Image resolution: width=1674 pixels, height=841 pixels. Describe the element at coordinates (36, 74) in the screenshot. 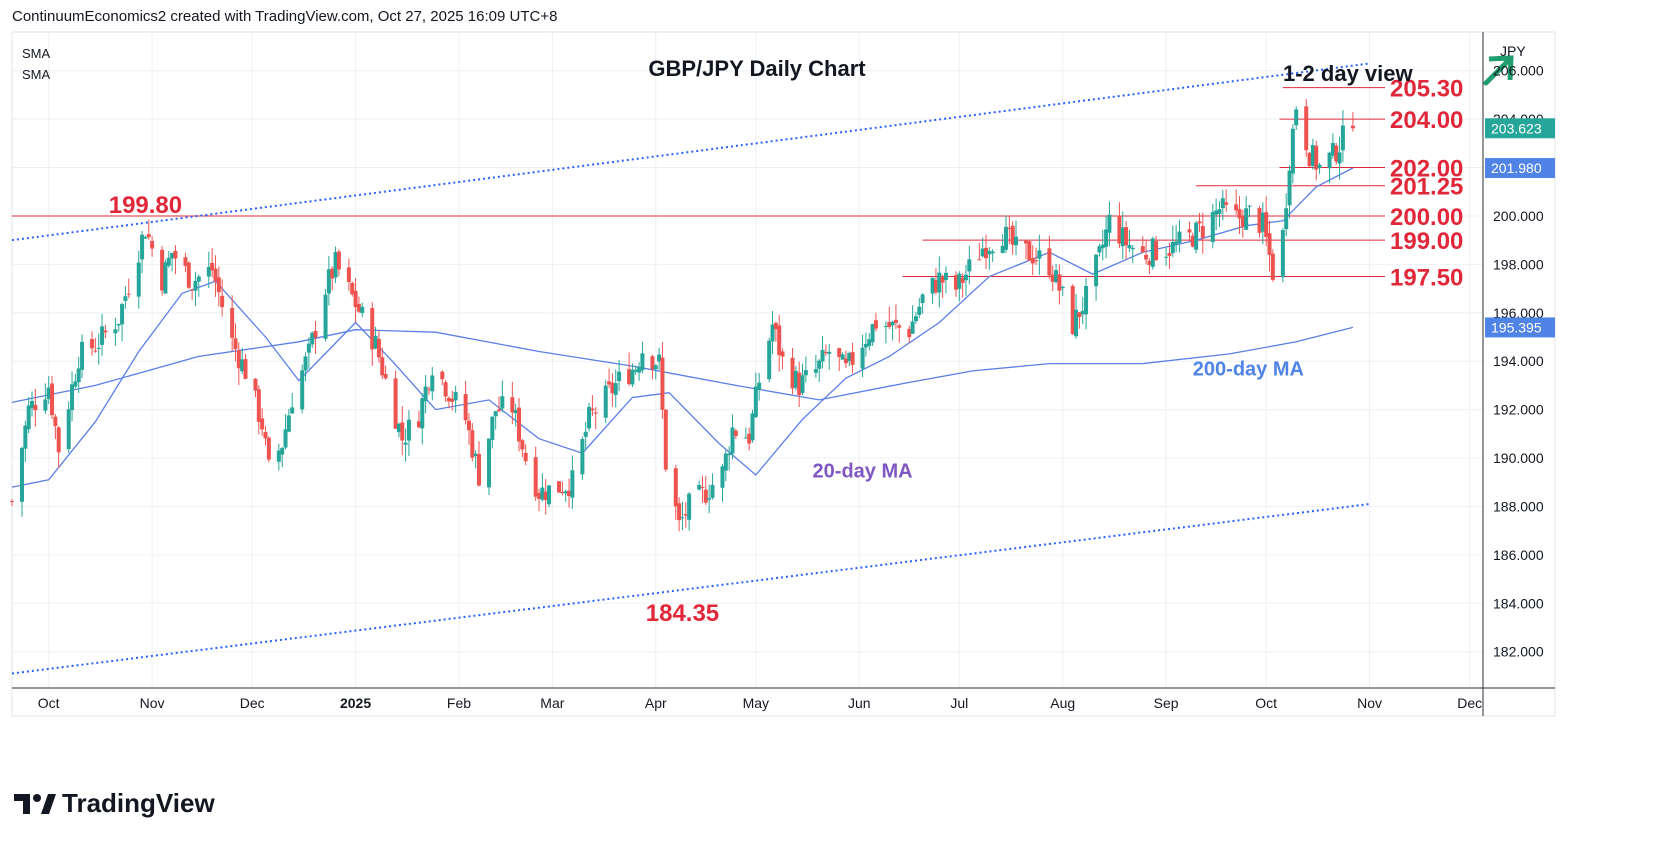

I see `indicator-legend-item: SMA` at that location.